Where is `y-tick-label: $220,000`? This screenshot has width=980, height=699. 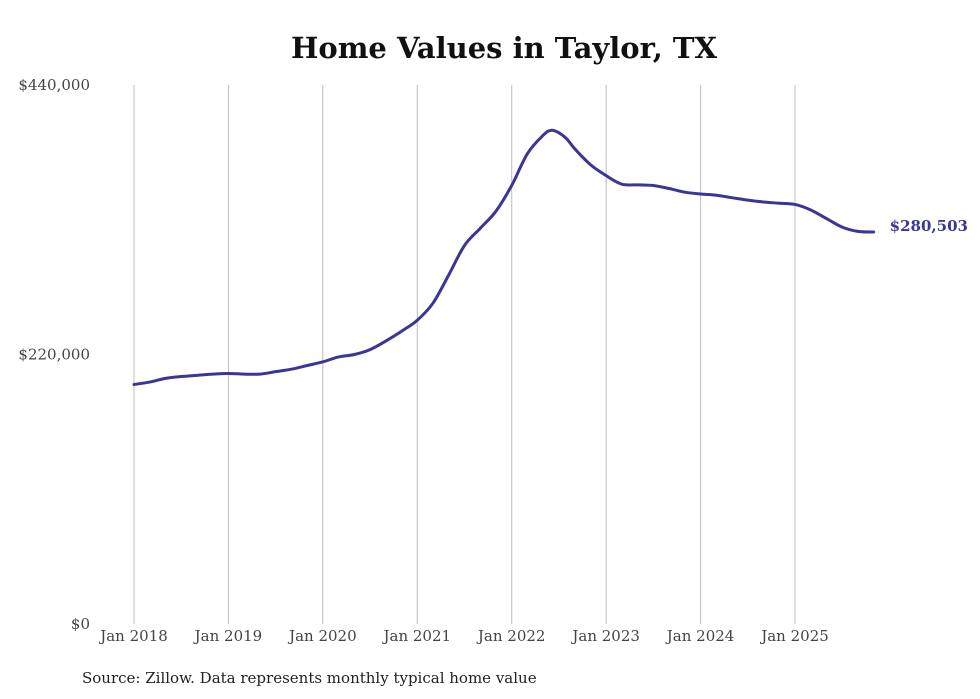
y-tick-label: $220,000 is located at coordinates (54, 355).